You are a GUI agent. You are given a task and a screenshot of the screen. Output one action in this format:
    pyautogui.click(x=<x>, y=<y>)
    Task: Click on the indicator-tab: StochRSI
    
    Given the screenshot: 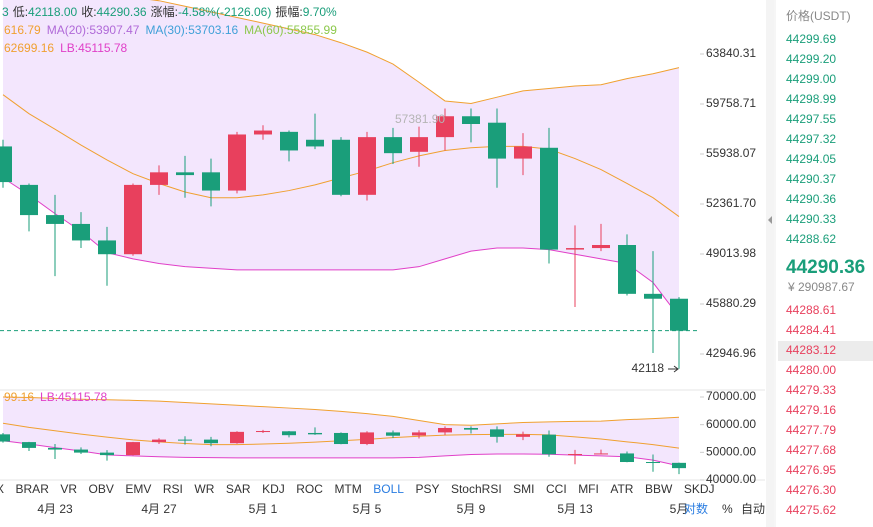 What is the action you would take?
    pyautogui.click(x=476, y=489)
    